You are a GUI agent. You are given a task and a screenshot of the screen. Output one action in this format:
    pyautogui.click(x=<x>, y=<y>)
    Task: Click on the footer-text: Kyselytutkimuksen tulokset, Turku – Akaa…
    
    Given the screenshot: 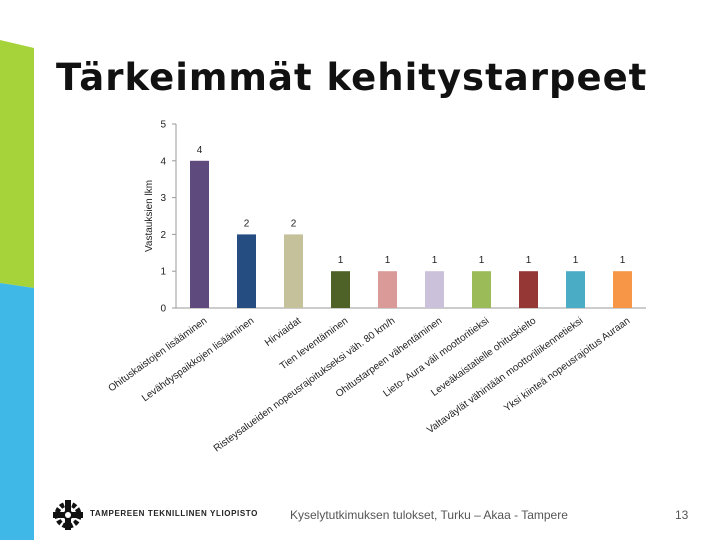 What is the action you would take?
    pyautogui.click(x=429, y=515)
    